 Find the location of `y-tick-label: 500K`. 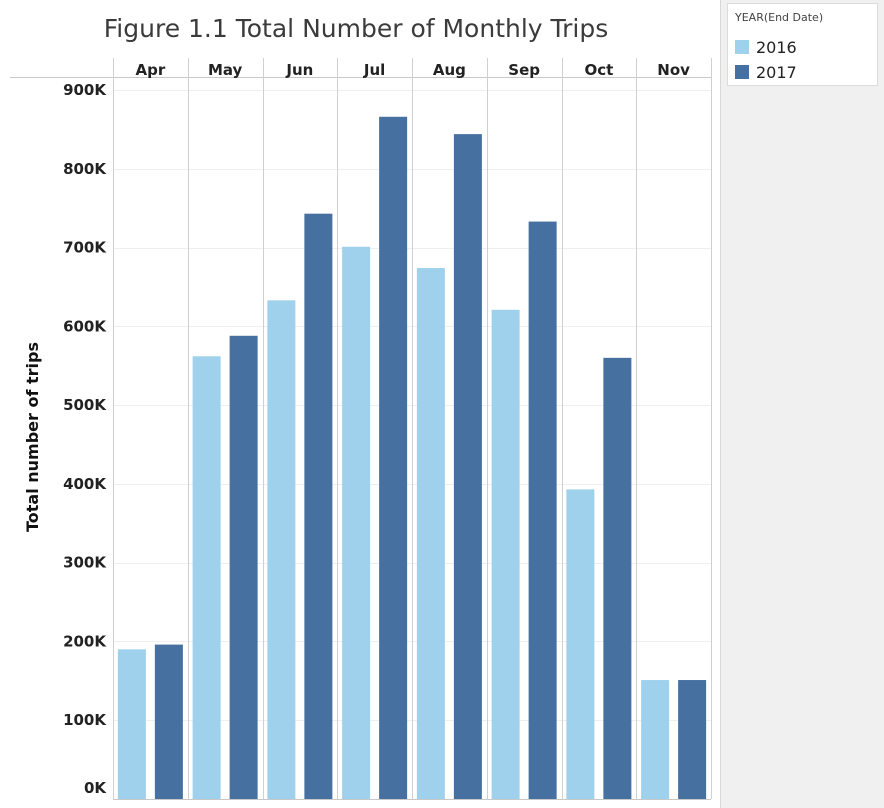

y-tick-label: 500K is located at coordinates (85, 405).